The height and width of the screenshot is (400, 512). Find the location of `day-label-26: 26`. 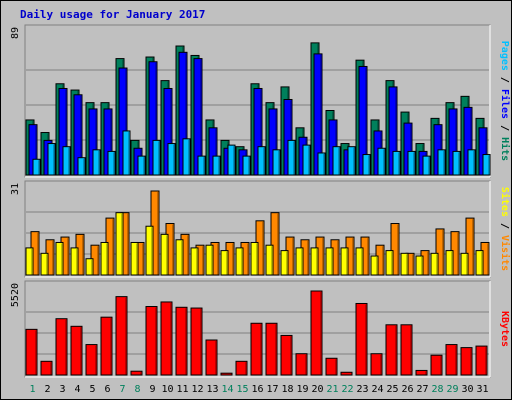

day-label-26: 26 is located at coordinates (407, 389).